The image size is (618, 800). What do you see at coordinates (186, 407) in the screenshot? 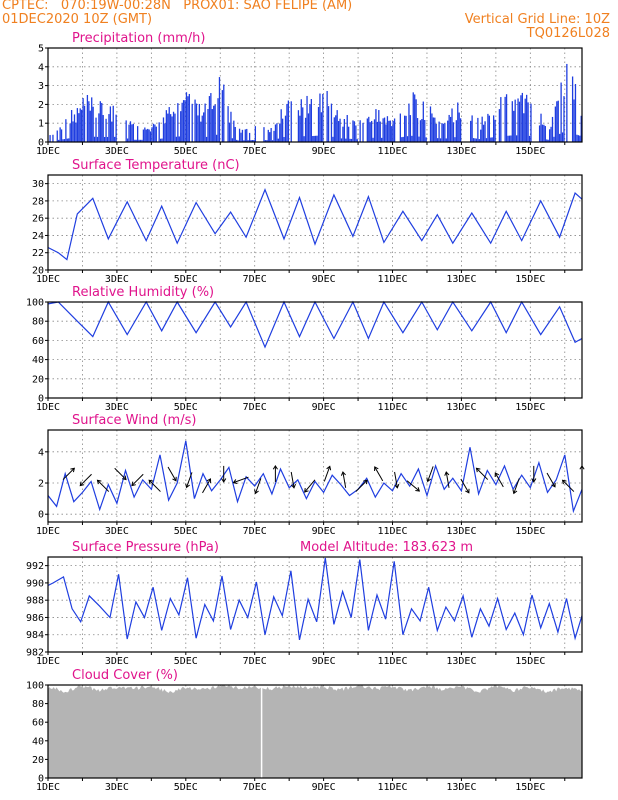
I see `x-tick-label: 5DEC` at bounding box center [186, 407].